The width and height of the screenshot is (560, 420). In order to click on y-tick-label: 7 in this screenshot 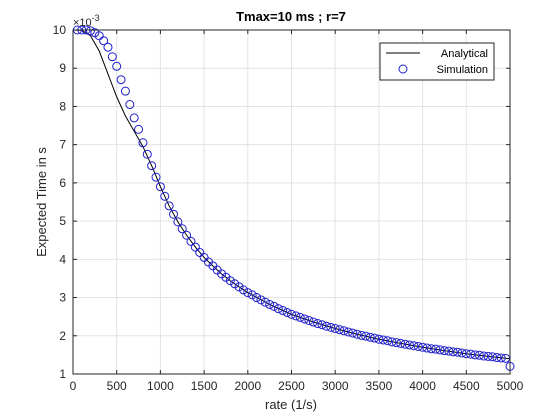, I will do `click(62, 145)`.